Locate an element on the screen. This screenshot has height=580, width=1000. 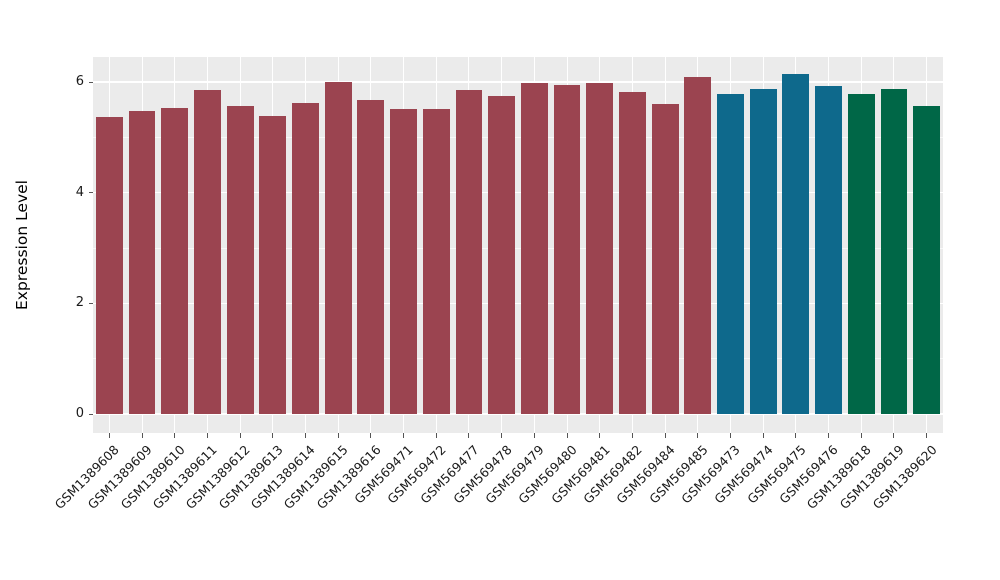
bar-GSM569476 is located at coordinates (828, 250).